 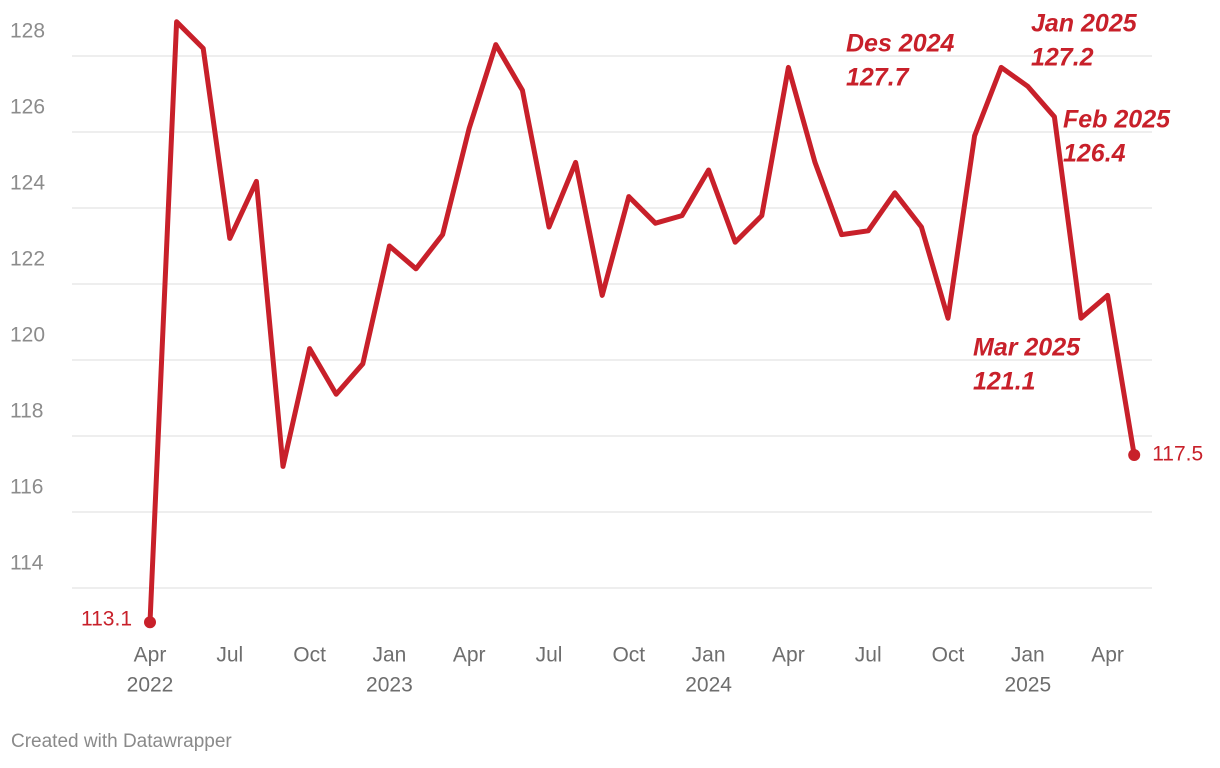 What do you see at coordinates (469, 655) in the screenshot?
I see `x-tick-label-2023-04: Apr` at bounding box center [469, 655].